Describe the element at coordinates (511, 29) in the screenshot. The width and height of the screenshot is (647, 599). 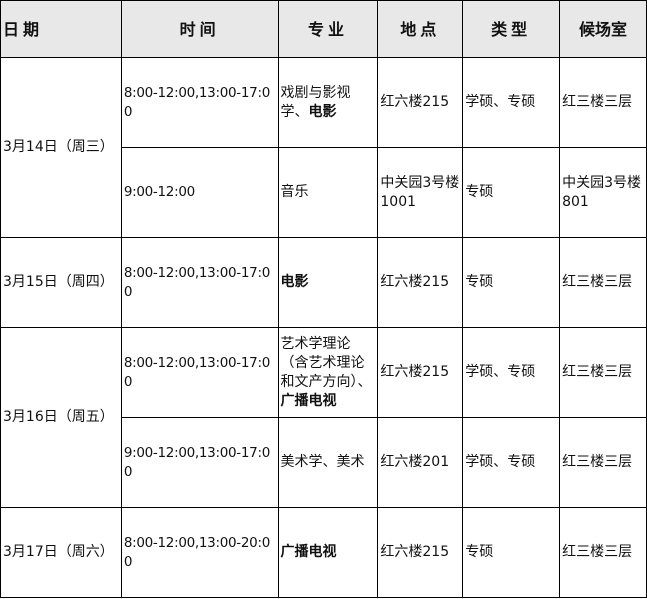
I see `header-type: 类型` at that location.